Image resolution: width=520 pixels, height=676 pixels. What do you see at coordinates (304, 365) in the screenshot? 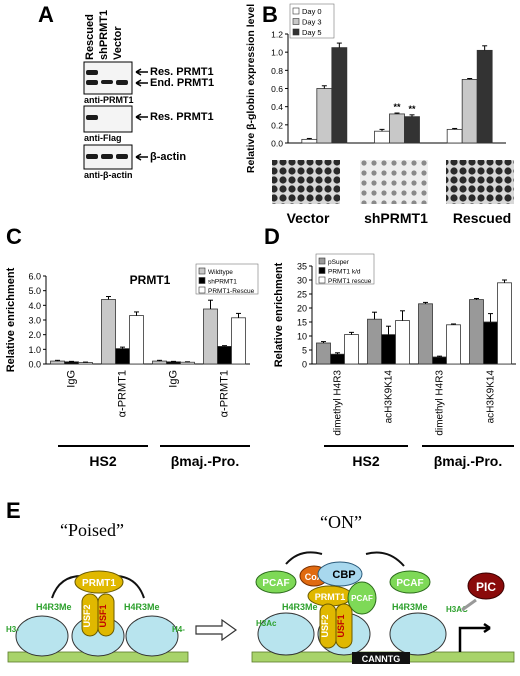
I see `y-tick-label: 0` at bounding box center [304, 365].